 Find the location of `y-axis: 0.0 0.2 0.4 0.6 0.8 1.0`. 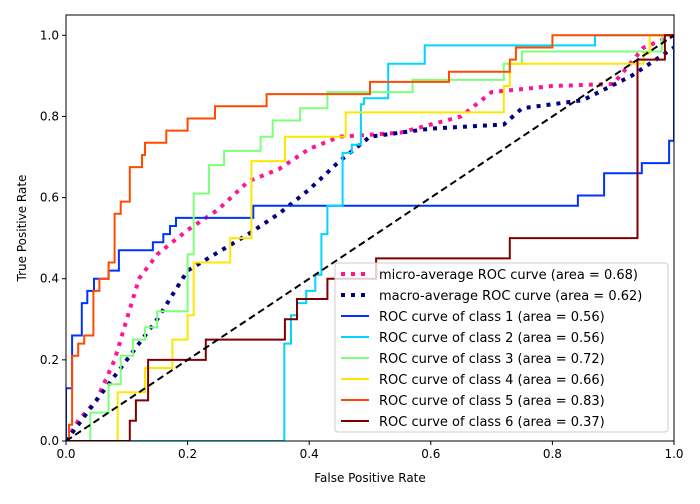

y-axis: 0.0 0.2 0.4 0.6 0.8 1.0 is located at coordinates (53, 238).